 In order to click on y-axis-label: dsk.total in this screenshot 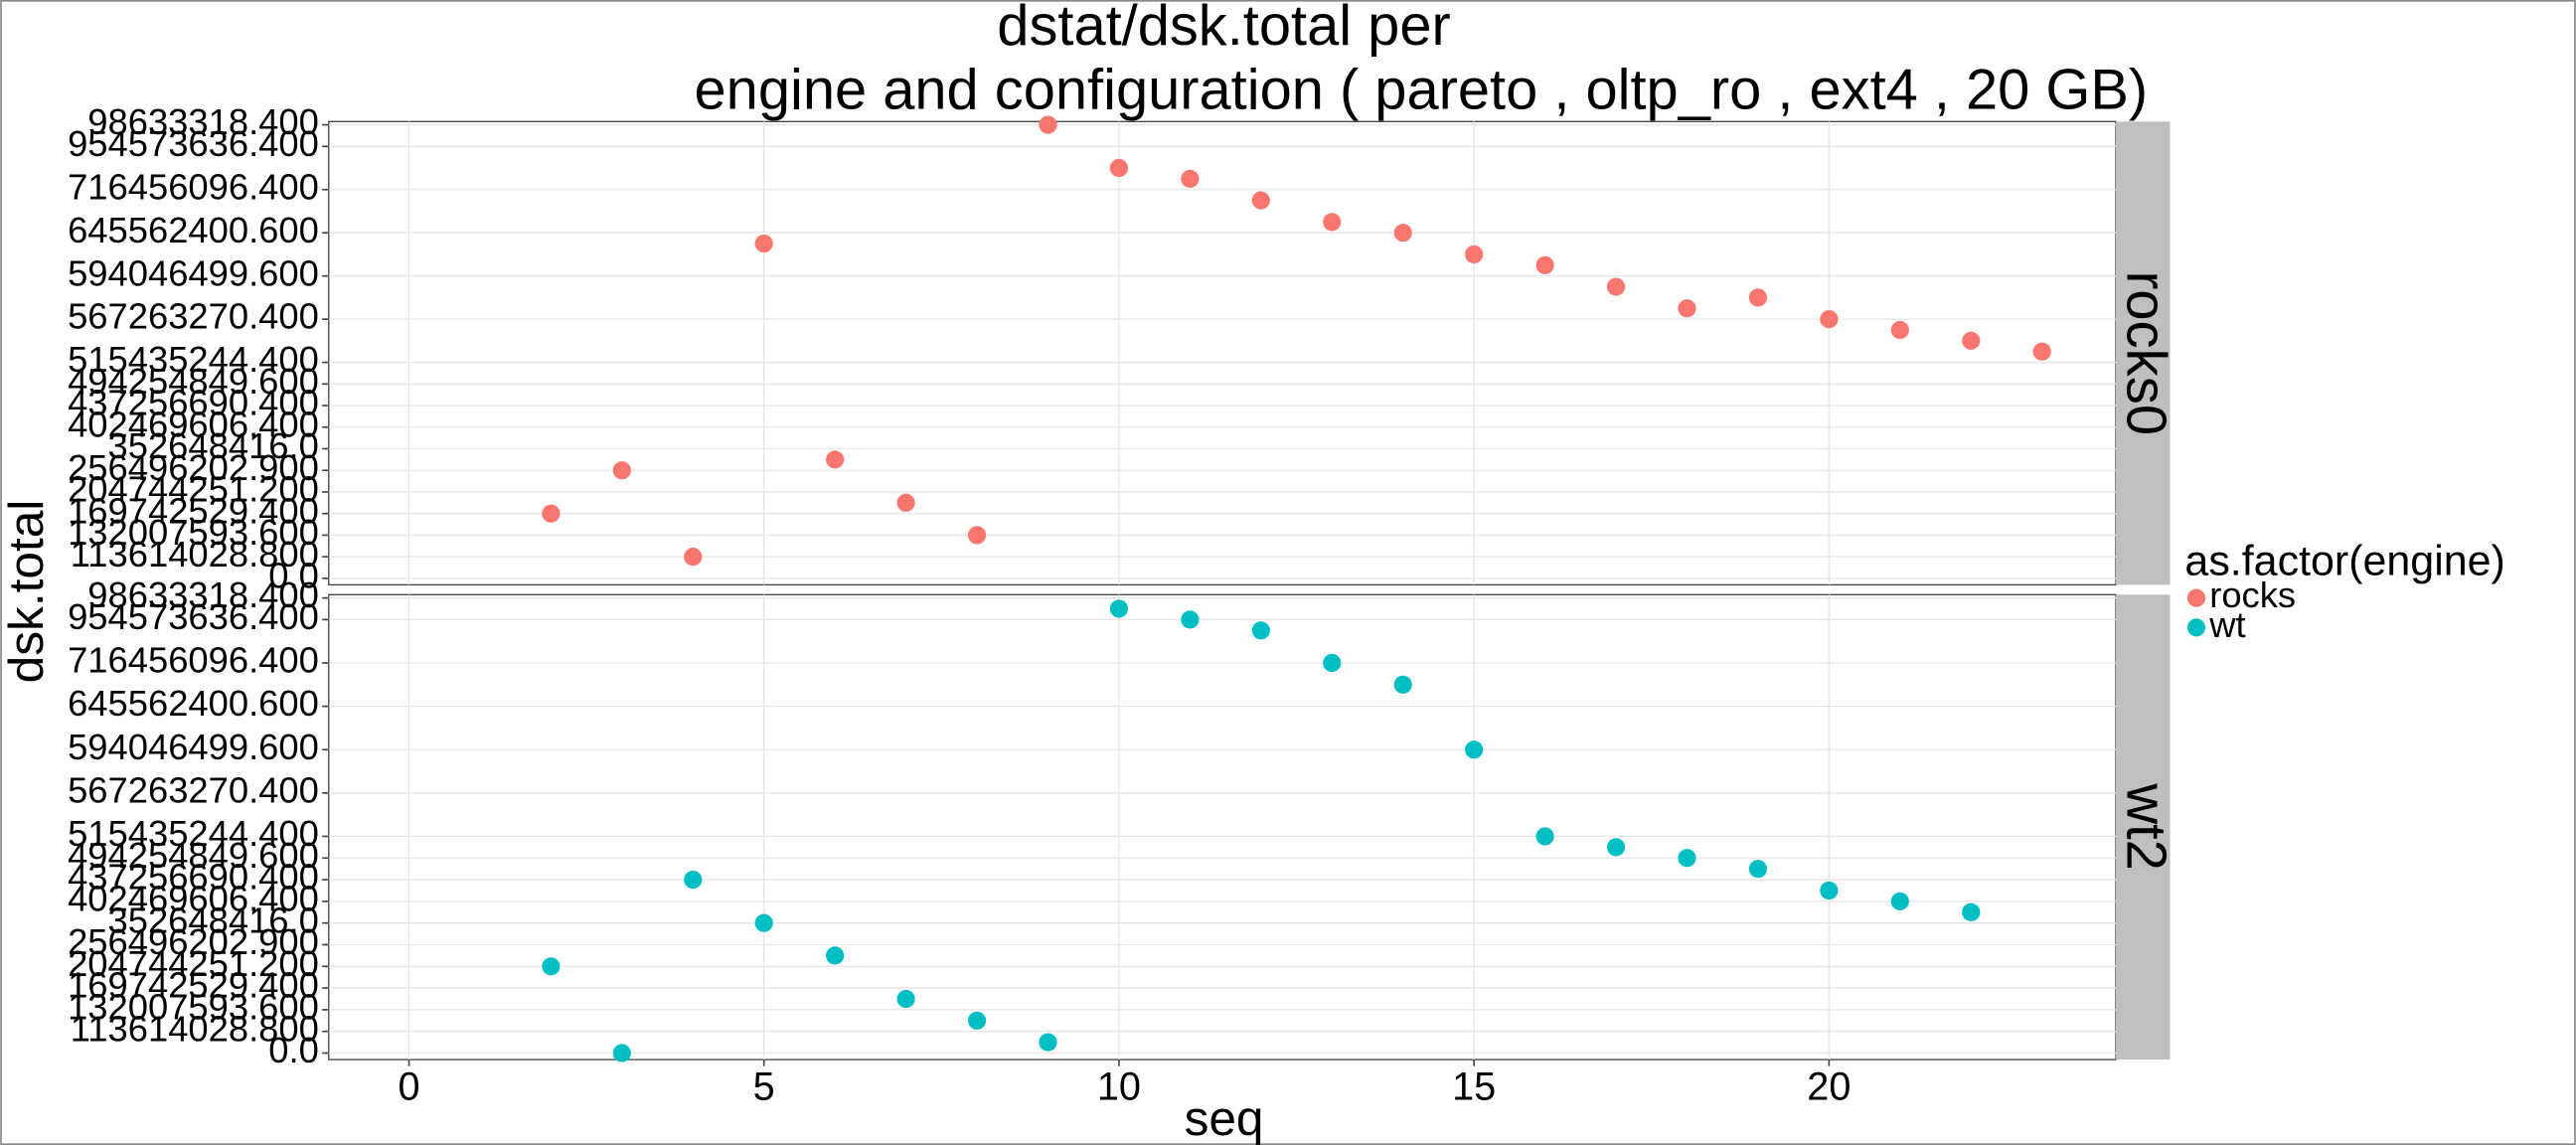, I will do `click(27, 592)`.